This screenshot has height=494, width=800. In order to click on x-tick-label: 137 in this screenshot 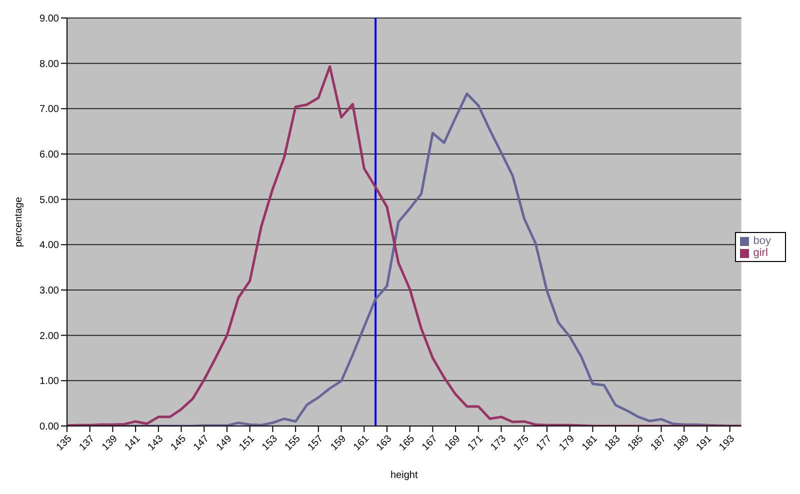, I will do `click(87, 443)`.